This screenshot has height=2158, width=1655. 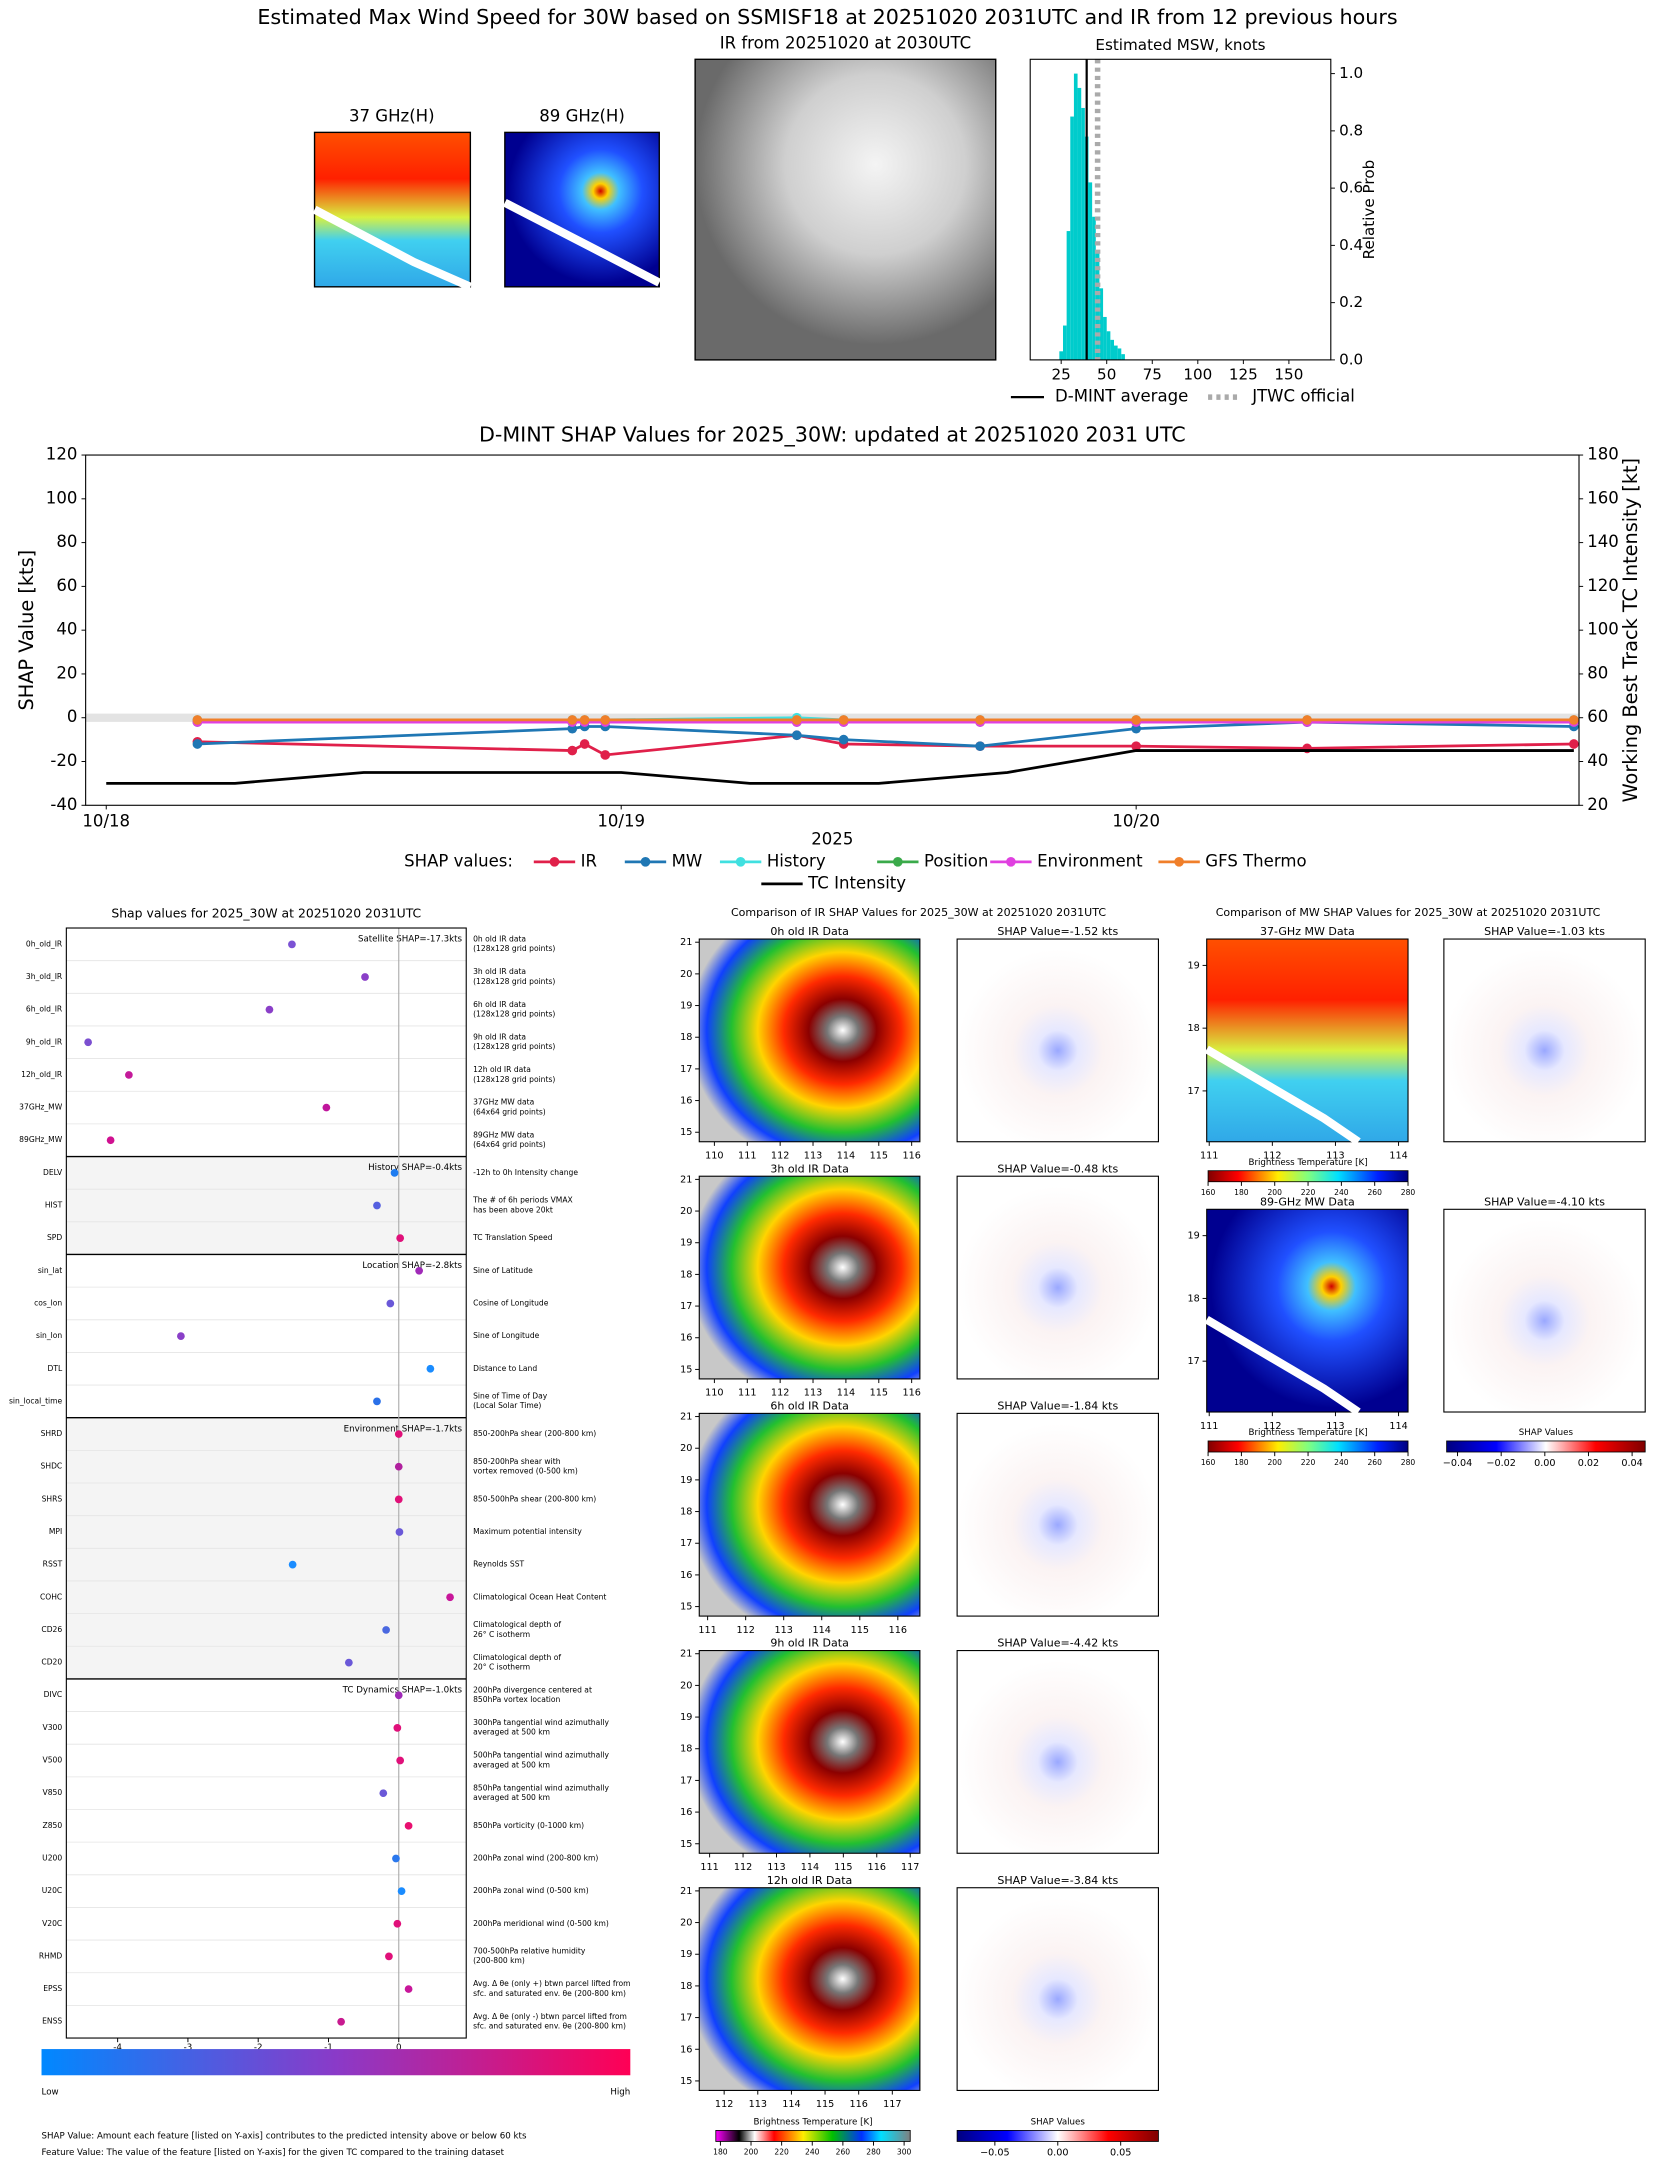 I want to click on x-tick-label: 10/18, so click(x=106, y=820).